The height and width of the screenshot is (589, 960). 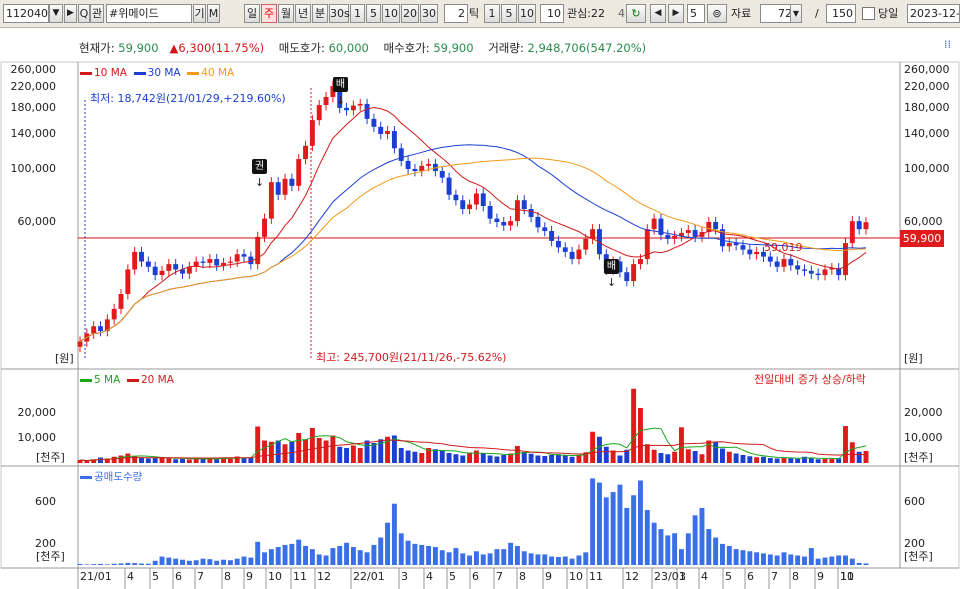 What do you see at coordinates (473, 444) in the screenshot?
I see `volume-ma-group` at bounding box center [473, 444].